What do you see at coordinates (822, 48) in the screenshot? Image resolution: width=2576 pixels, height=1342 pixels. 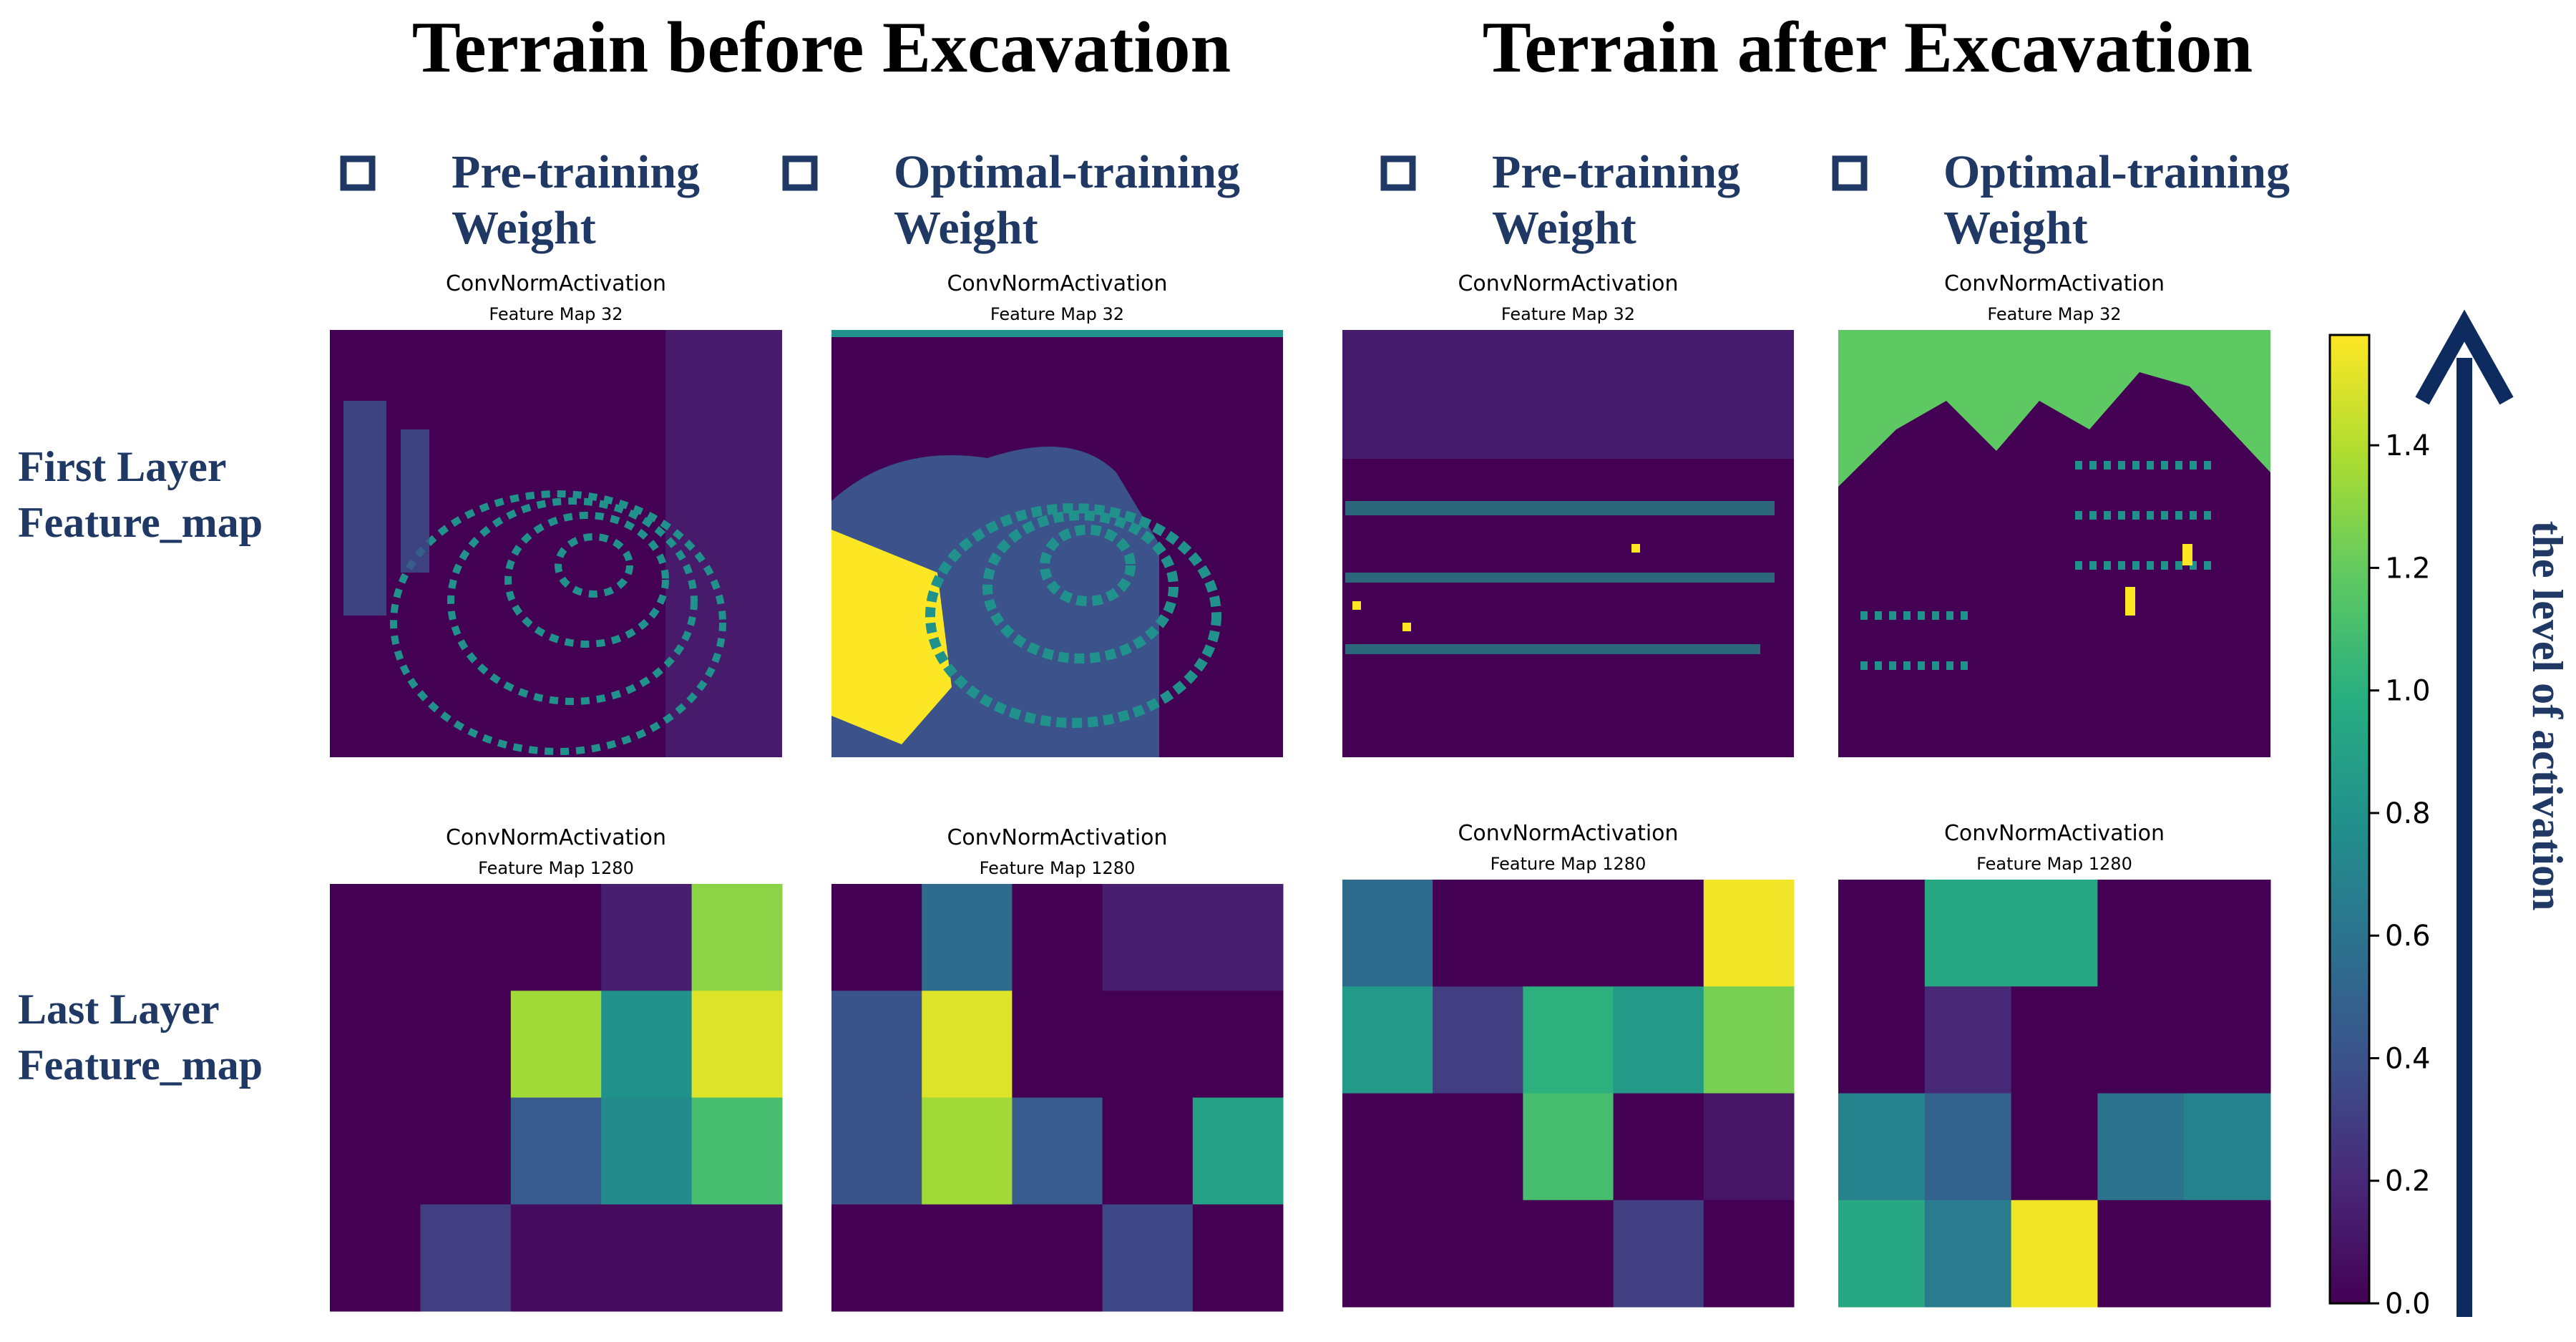 I see `title: Terrain before Excavation` at bounding box center [822, 48].